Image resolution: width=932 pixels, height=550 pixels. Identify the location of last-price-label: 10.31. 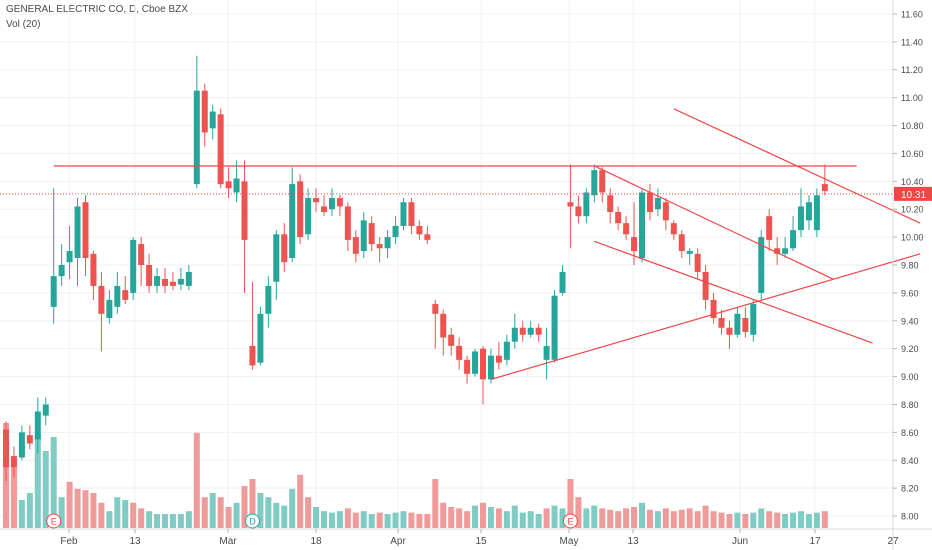
(913, 195).